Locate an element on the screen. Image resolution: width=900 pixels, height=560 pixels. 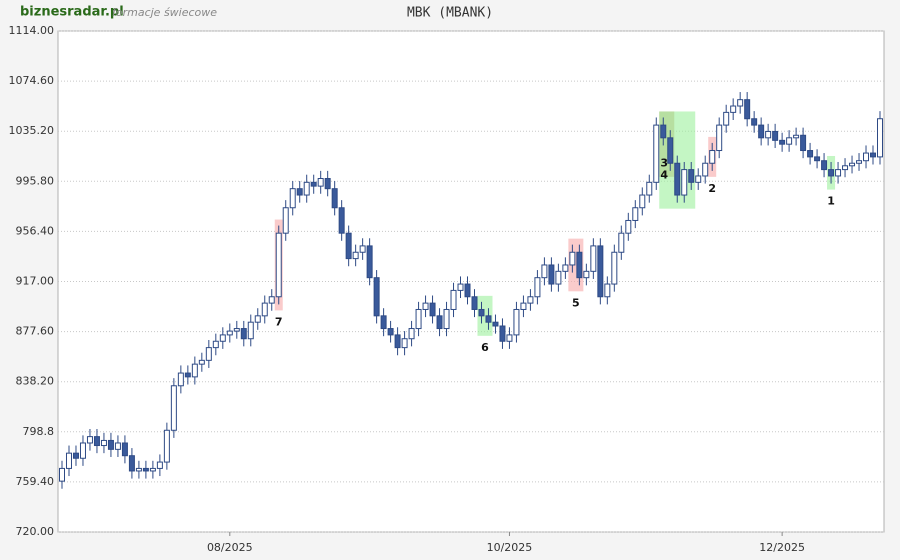
chart-title: MBK (MBANK) is located at coordinates (450, 13).